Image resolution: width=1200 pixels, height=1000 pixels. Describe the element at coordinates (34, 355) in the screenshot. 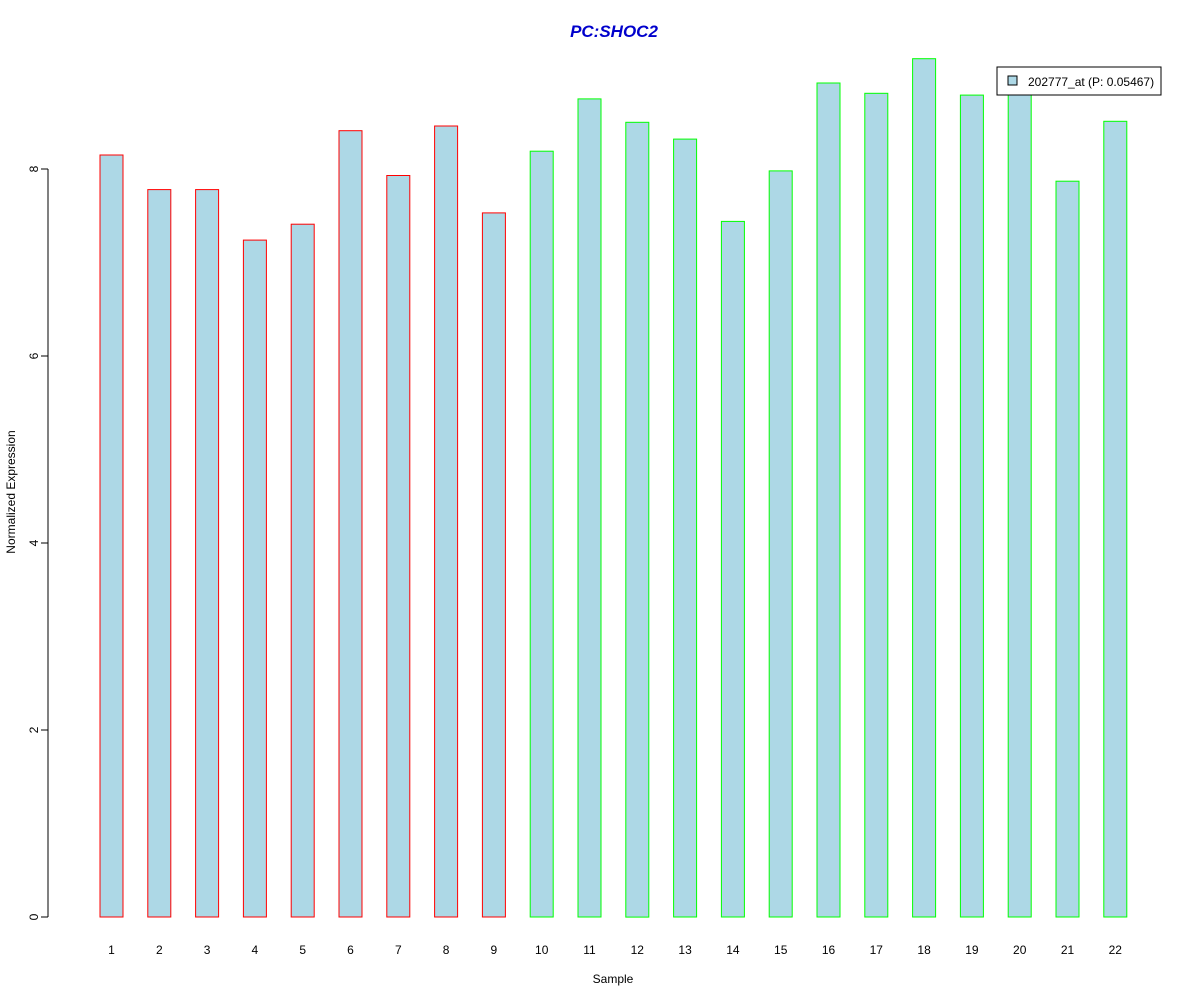

I see `y-tick-label: 6` at that location.